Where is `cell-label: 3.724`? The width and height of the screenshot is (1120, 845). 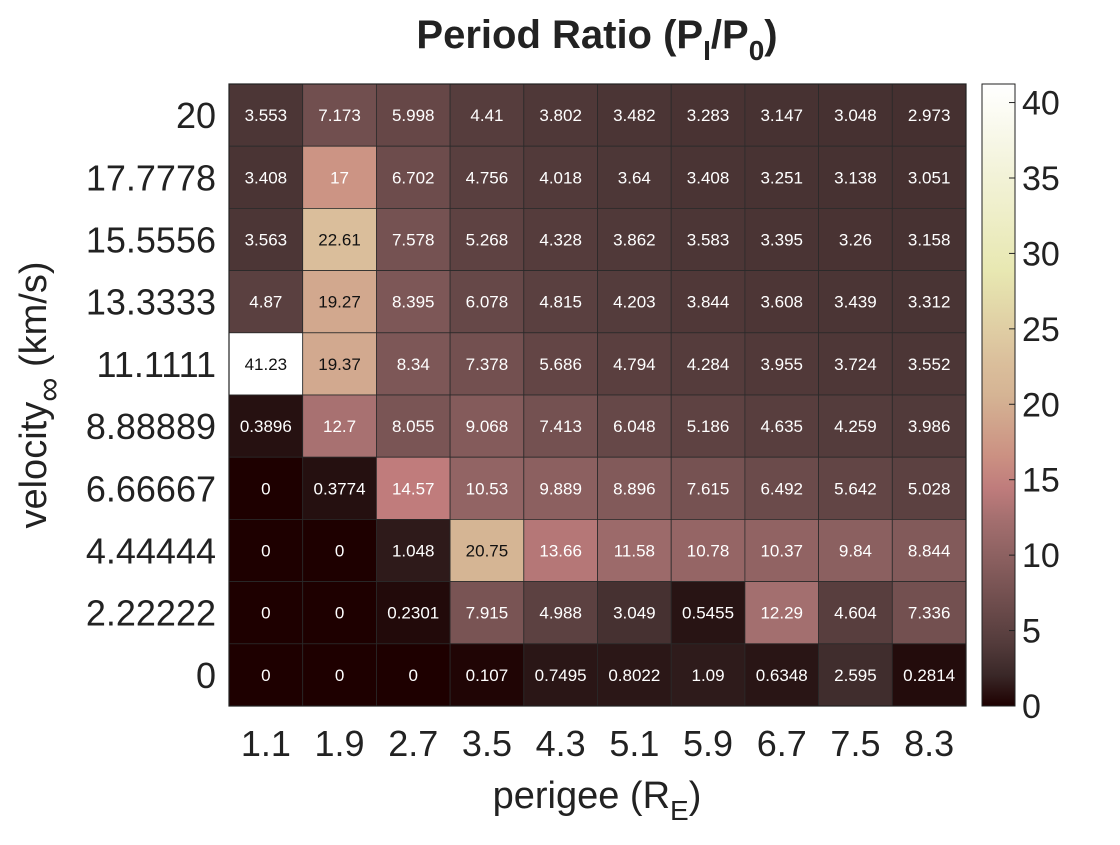
cell-label: 3.724 is located at coordinates (855, 364).